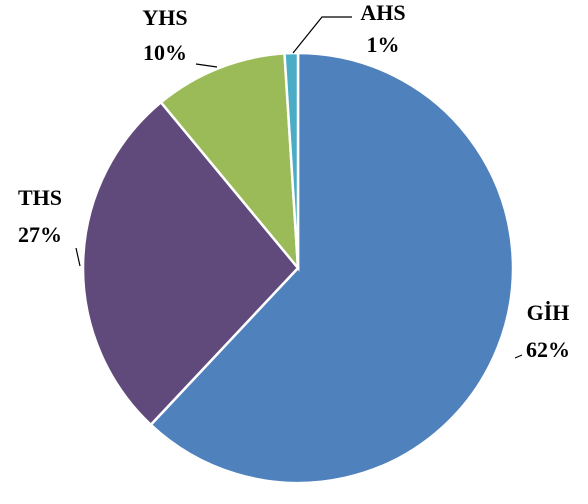 The image size is (588, 504). I want to click on slice-label: YHS, so click(164, 17).